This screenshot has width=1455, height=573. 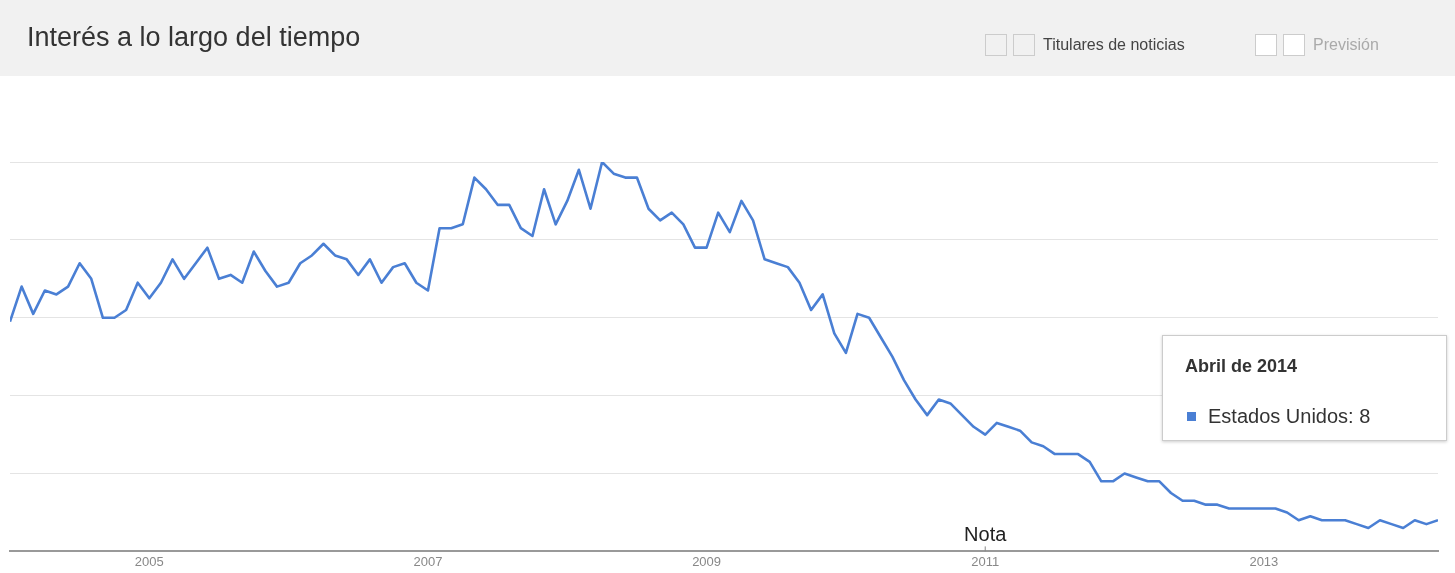 I want to click on annotation: Nota, so click(x=986, y=533).